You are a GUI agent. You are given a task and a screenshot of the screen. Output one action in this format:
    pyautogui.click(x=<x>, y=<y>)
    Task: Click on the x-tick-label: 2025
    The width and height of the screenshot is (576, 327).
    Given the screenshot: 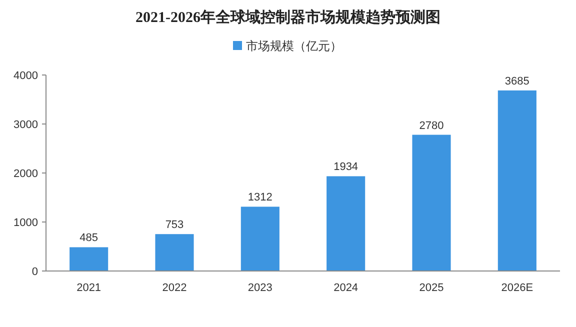 What is the action you would take?
    pyautogui.click(x=431, y=288)
    